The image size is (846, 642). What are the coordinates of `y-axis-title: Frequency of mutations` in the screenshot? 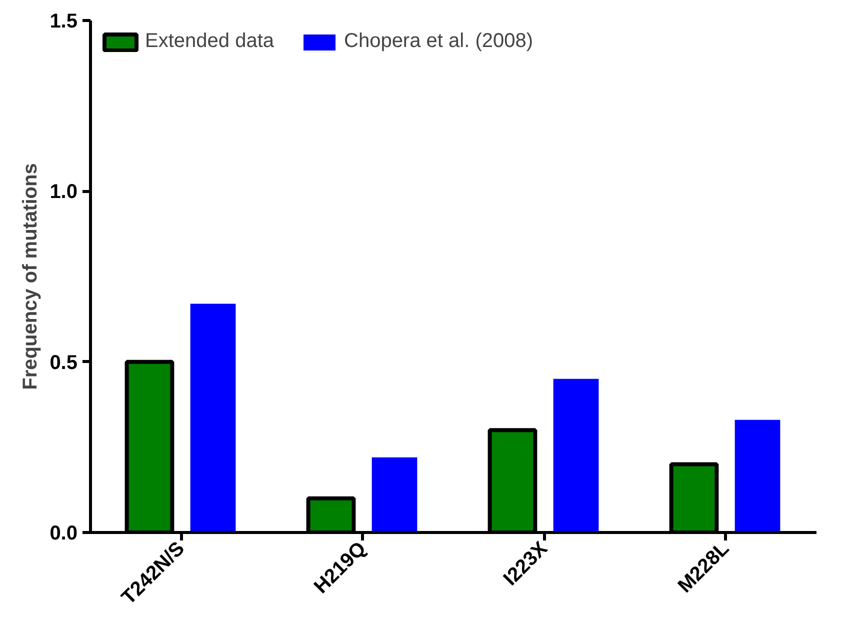 It's located at (31, 276).